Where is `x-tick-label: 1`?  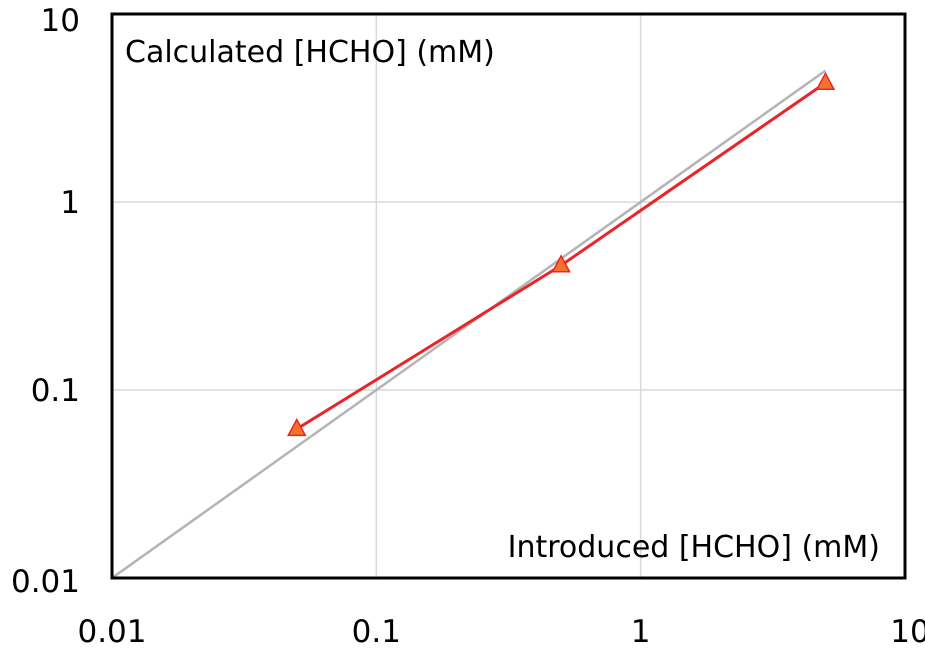 x-tick-label: 1 is located at coordinates (641, 631).